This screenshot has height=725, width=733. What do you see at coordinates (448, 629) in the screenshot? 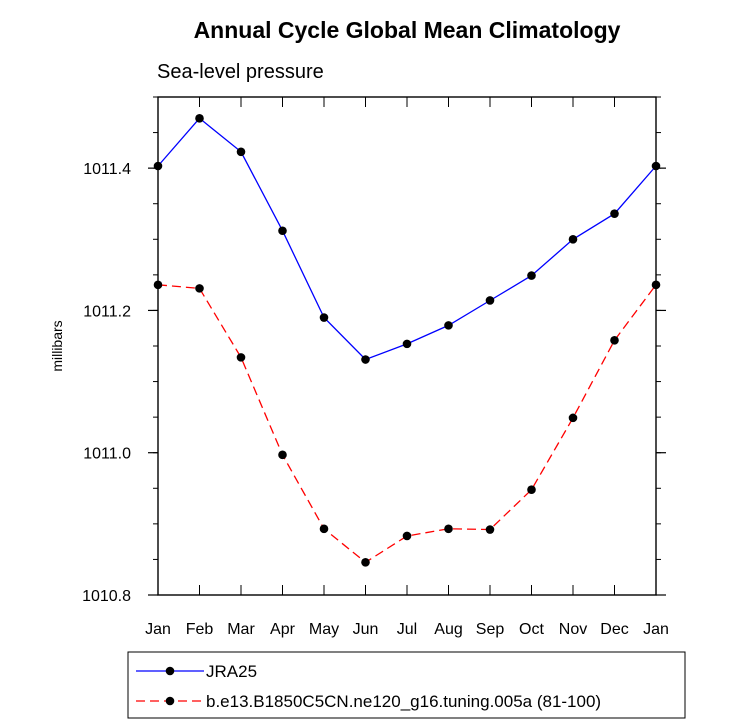
I see `x-tick-label: Aug` at bounding box center [448, 629].